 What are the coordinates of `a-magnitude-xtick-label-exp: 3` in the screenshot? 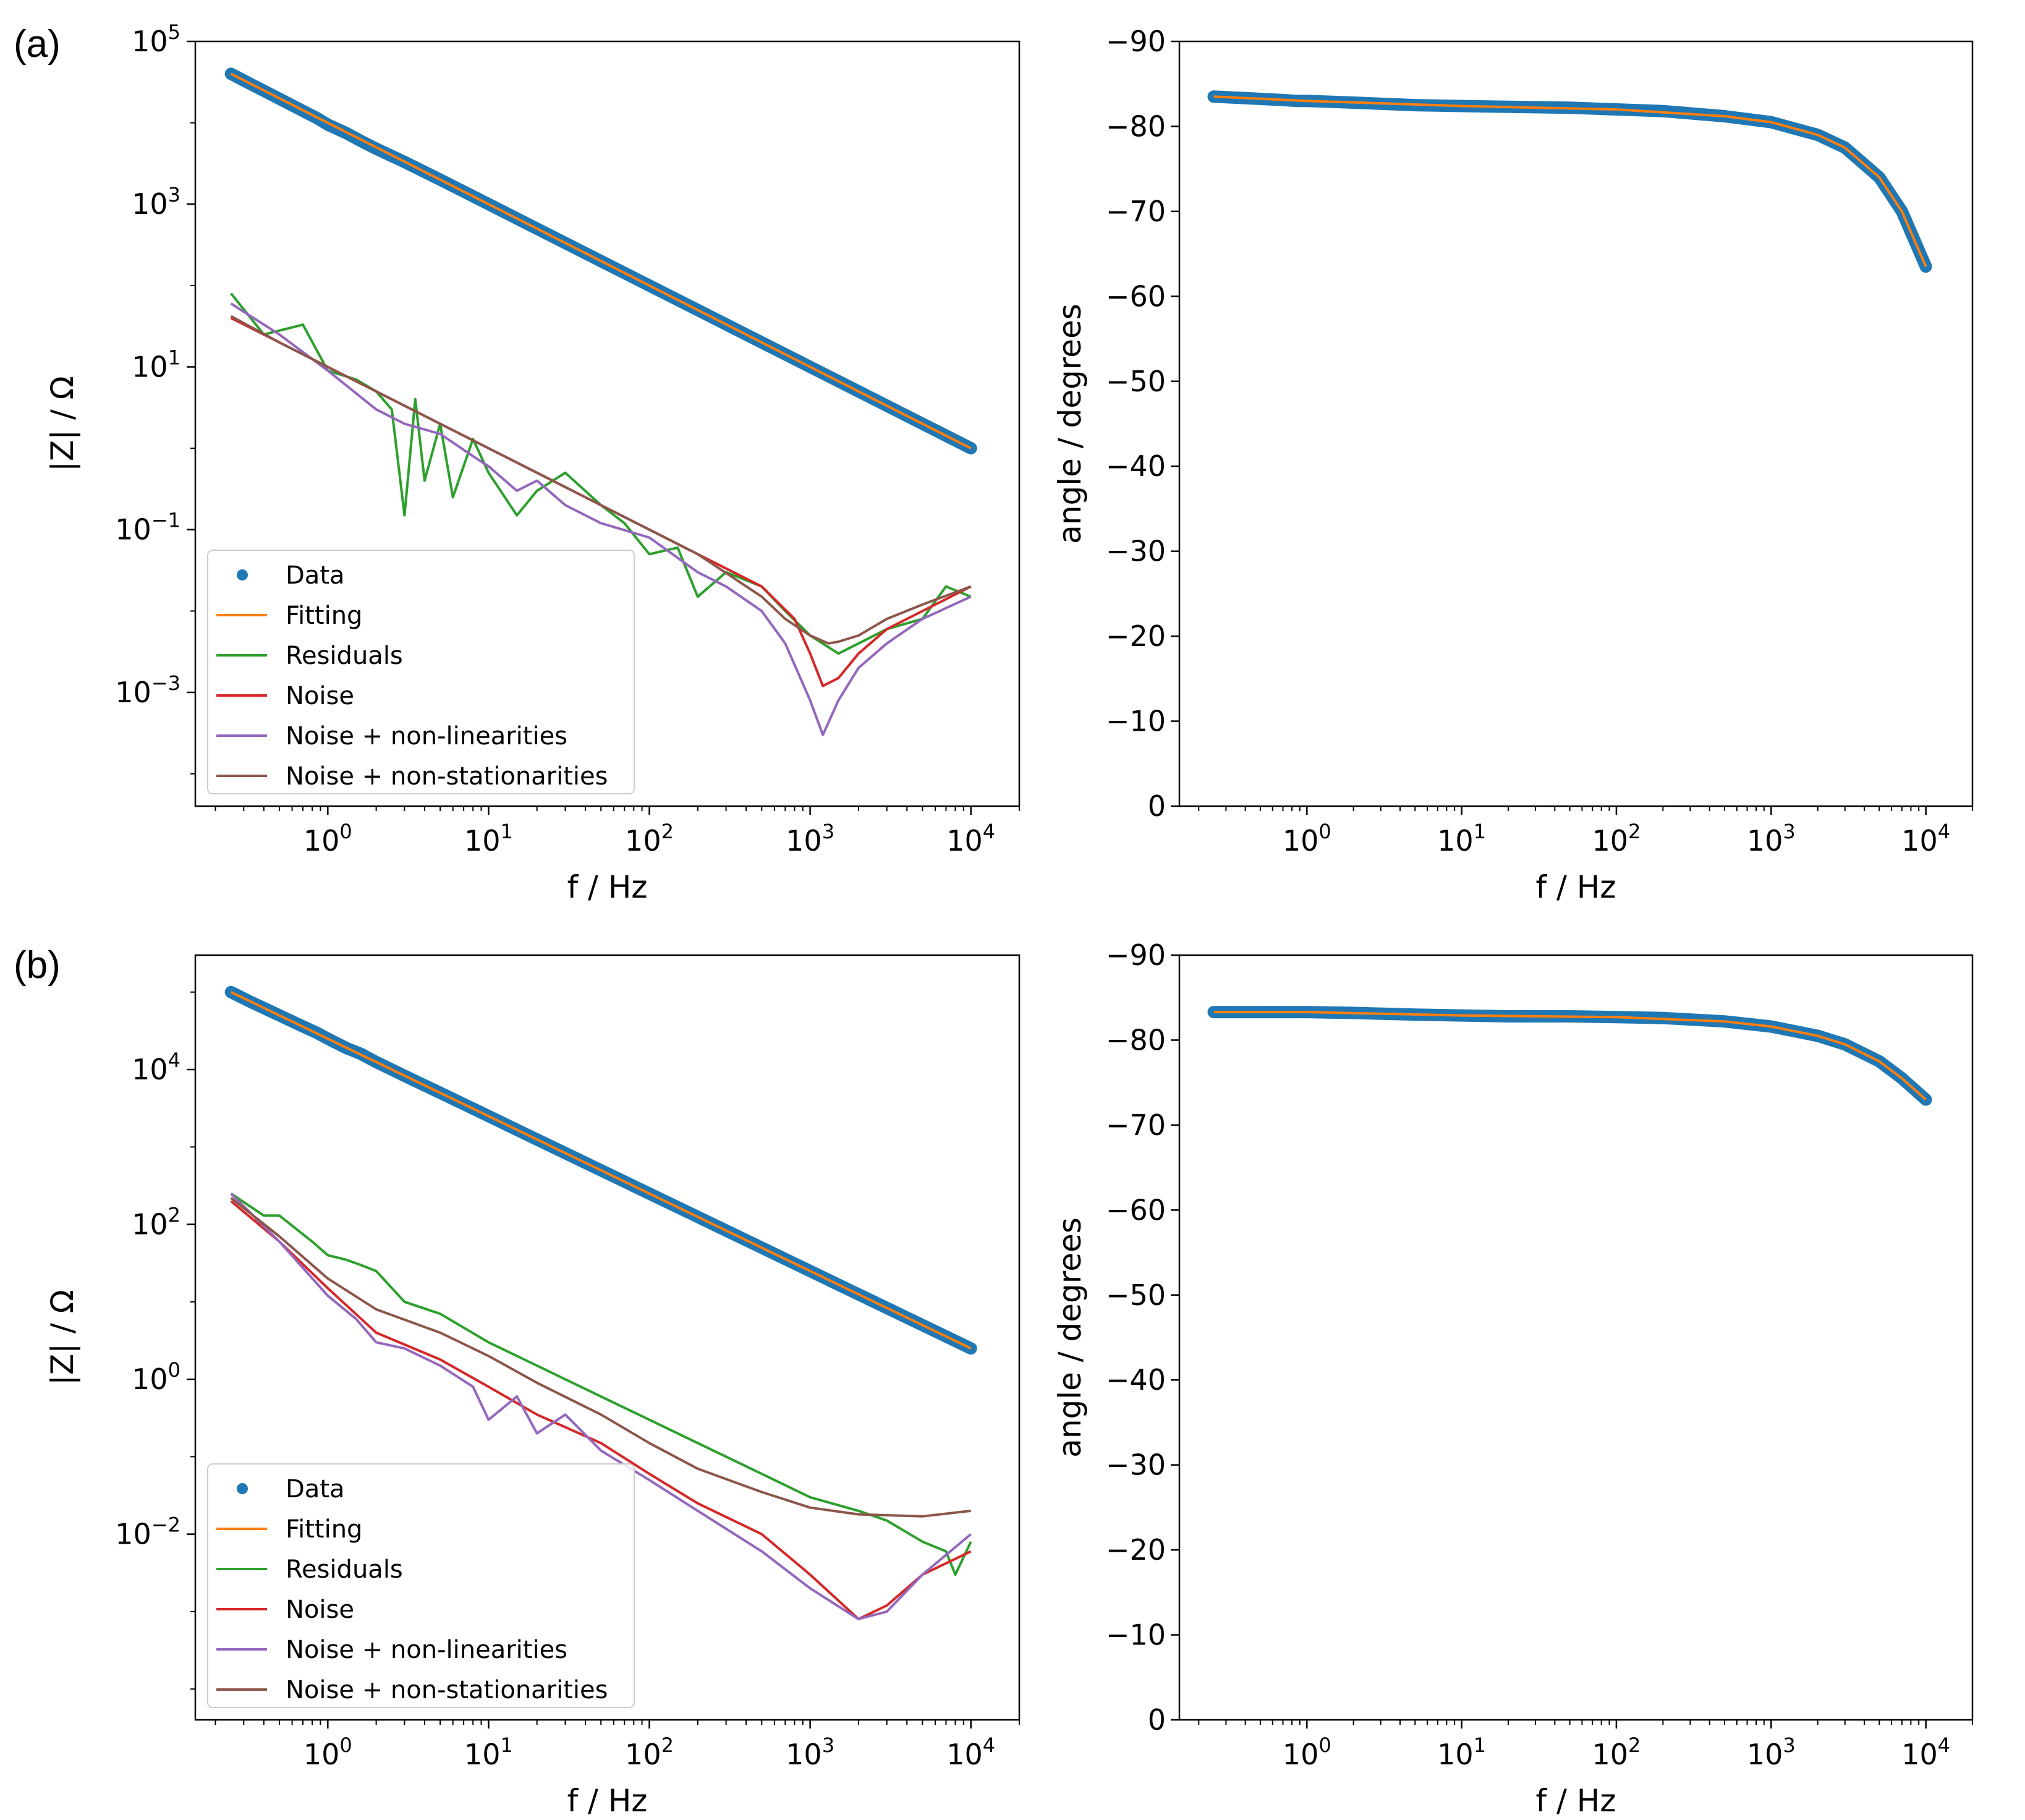 It's located at (828, 831).